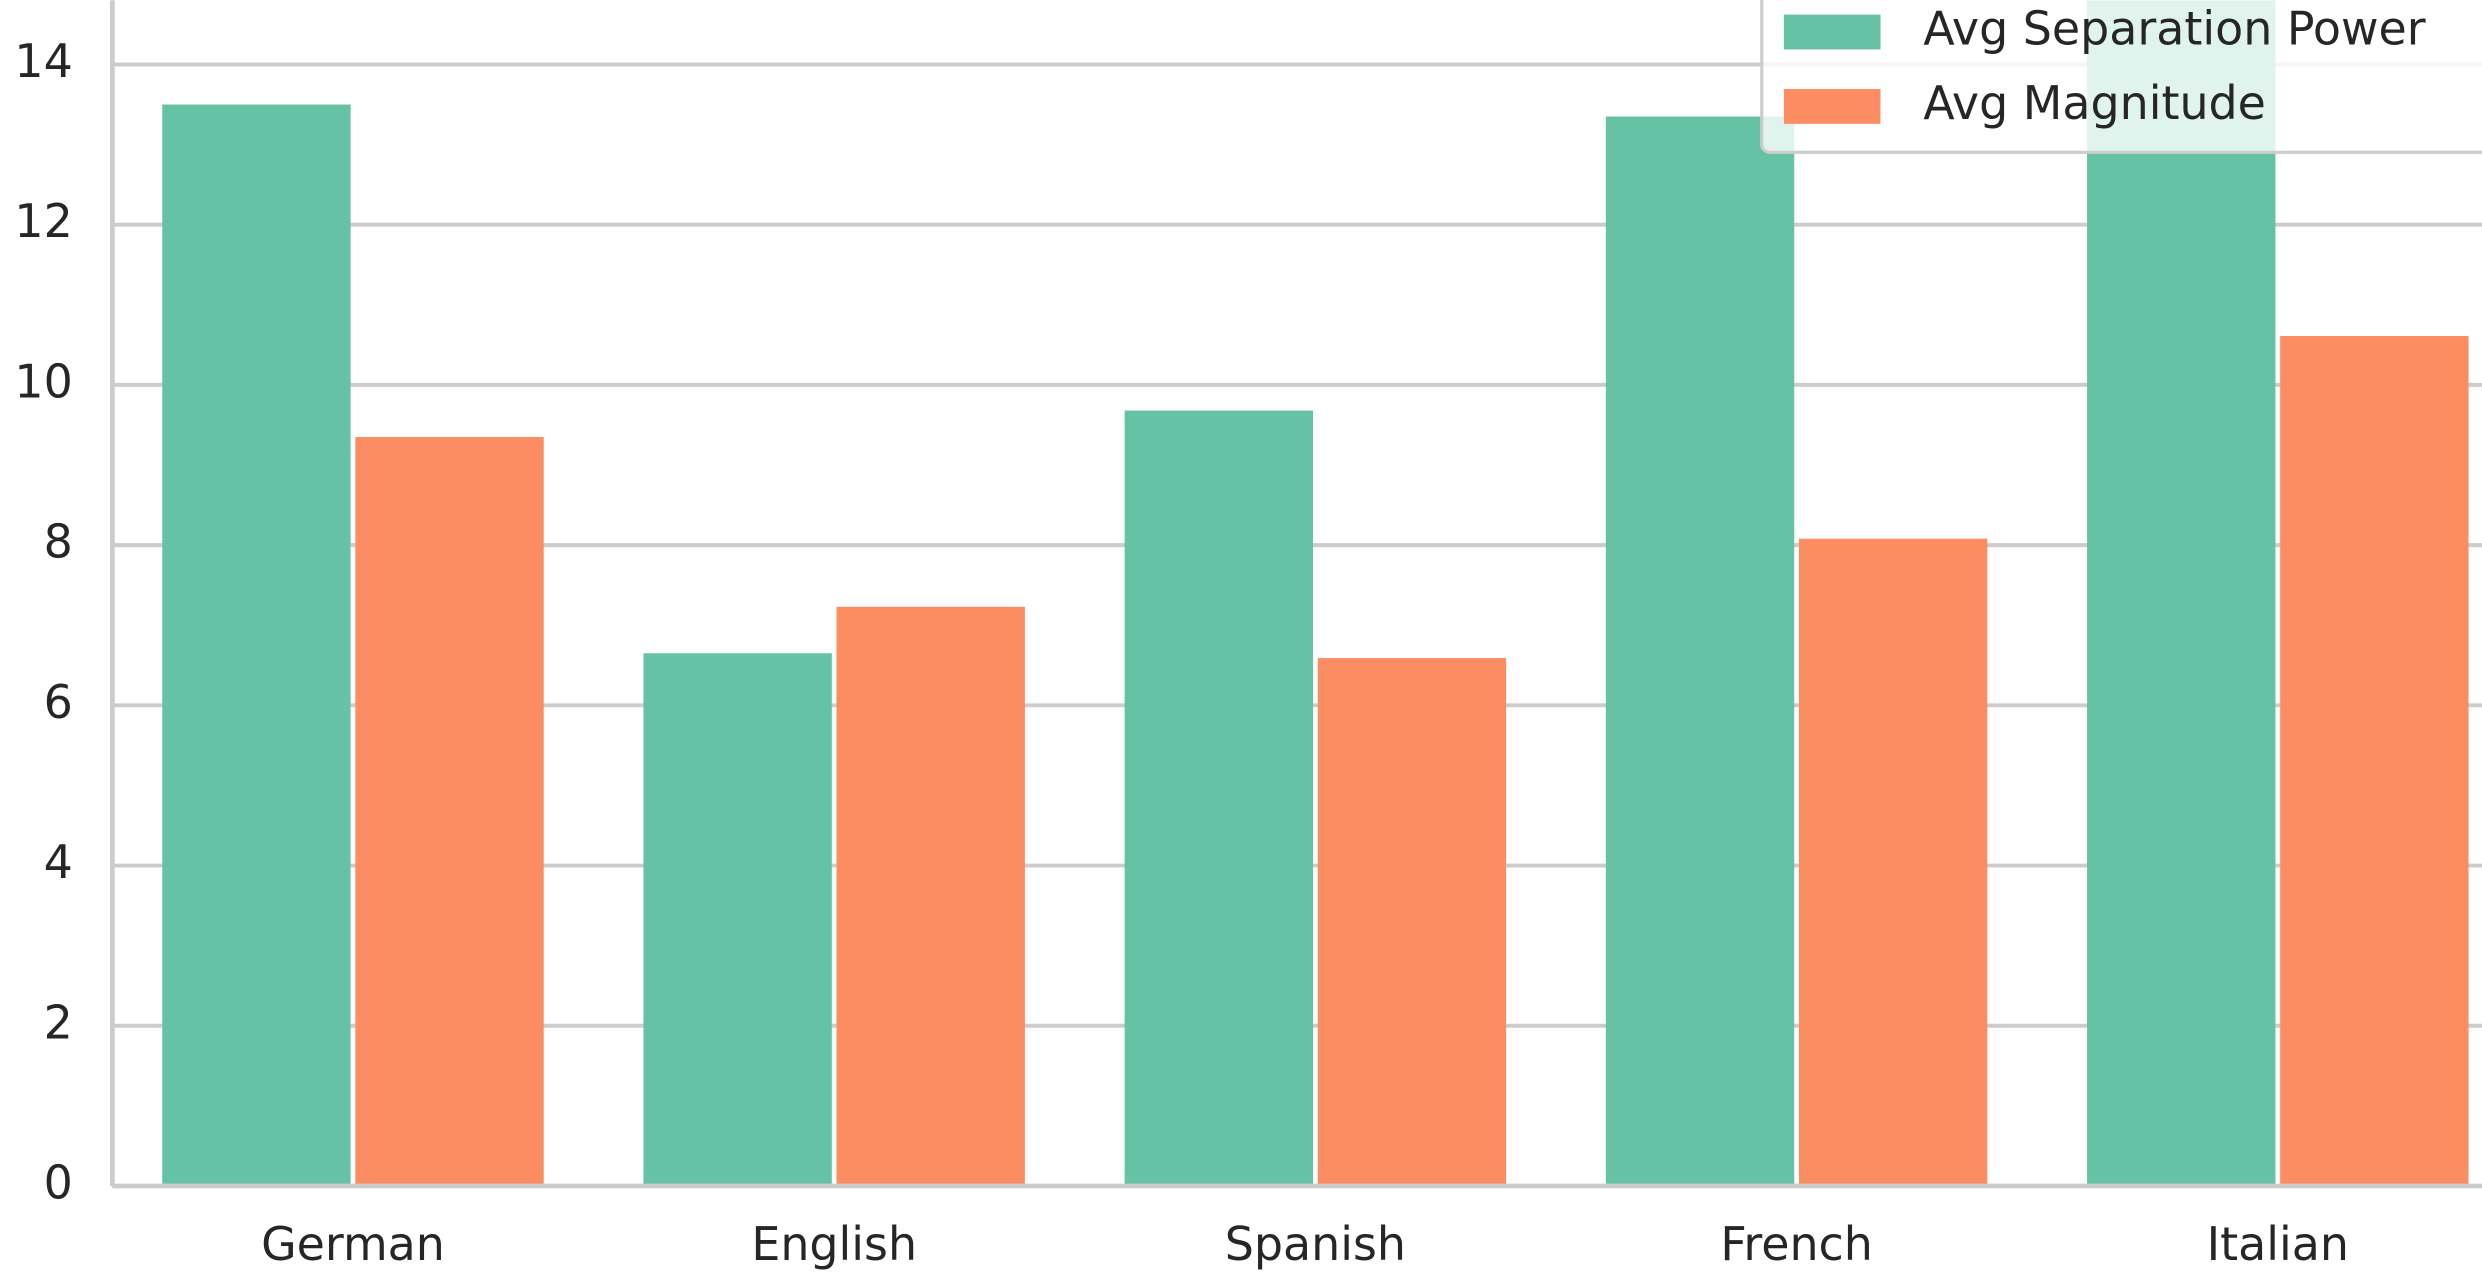 This screenshot has width=2482, height=1275. I want to click on legend-label: Avg Separation Power, so click(2174, 29).